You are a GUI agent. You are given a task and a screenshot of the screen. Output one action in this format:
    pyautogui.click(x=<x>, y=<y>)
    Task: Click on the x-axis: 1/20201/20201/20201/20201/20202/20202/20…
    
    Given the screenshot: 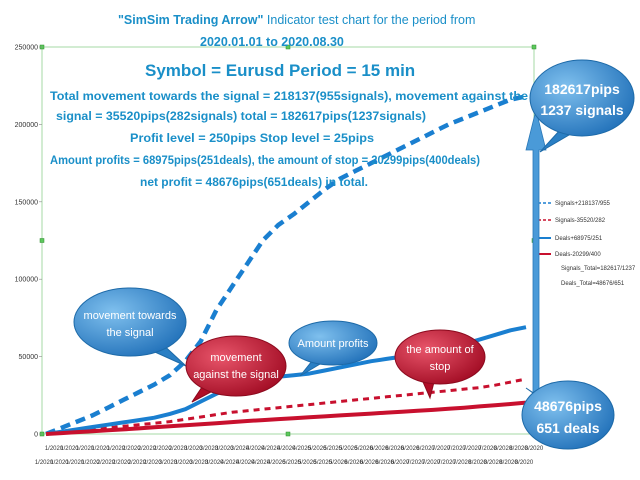 What is the action you would take?
    pyautogui.click(x=289, y=456)
    